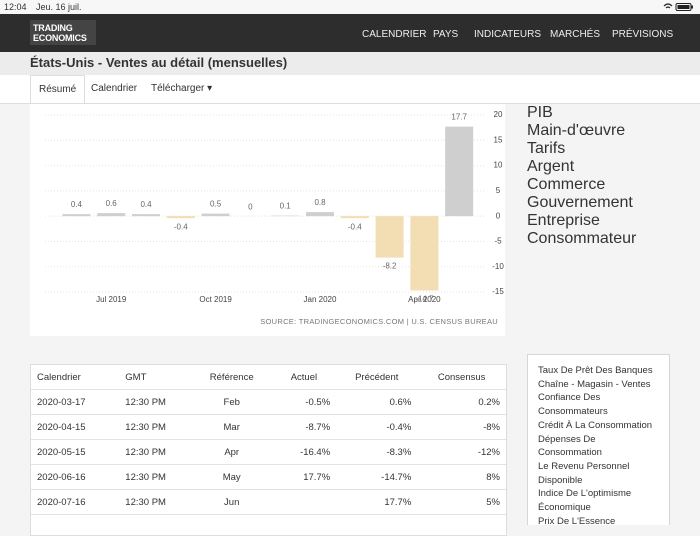 The width and height of the screenshot is (700, 536). Describe the element at coordinates (498, 190) in the screenshot. I see `y-tick-label: 5` at that location.